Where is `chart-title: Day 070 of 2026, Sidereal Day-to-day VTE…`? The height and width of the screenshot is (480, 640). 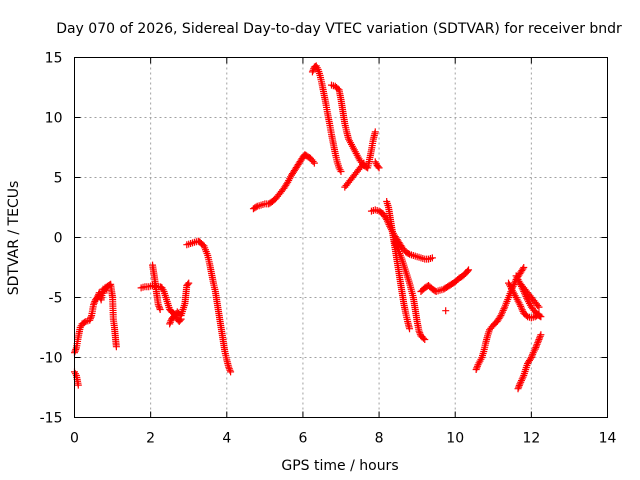 chart-title: Day 070 of 2026, Sidereal Day-to-day VTE… is located at coordinates (339, 29).